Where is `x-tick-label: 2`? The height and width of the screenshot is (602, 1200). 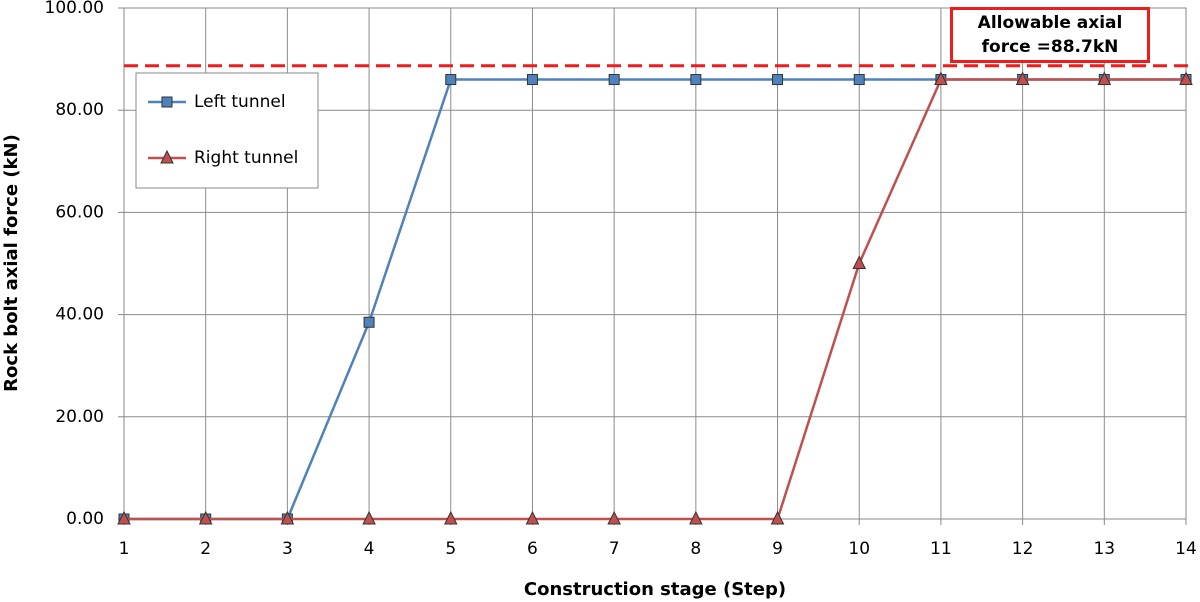
x-tick-label: 2 is located at coordinates (205, 549).